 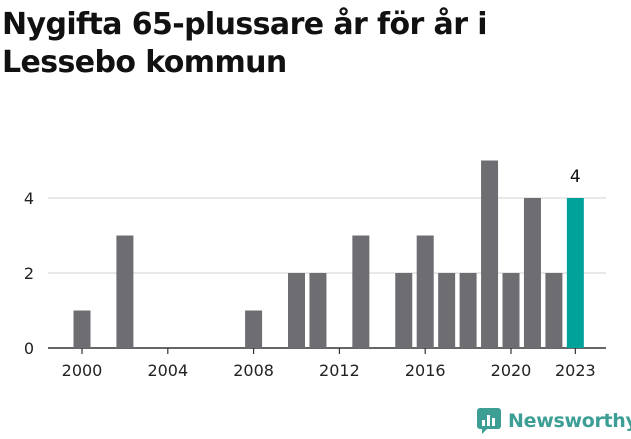 I want to click on y-tick-label: 4, so click(x=29, y=198).